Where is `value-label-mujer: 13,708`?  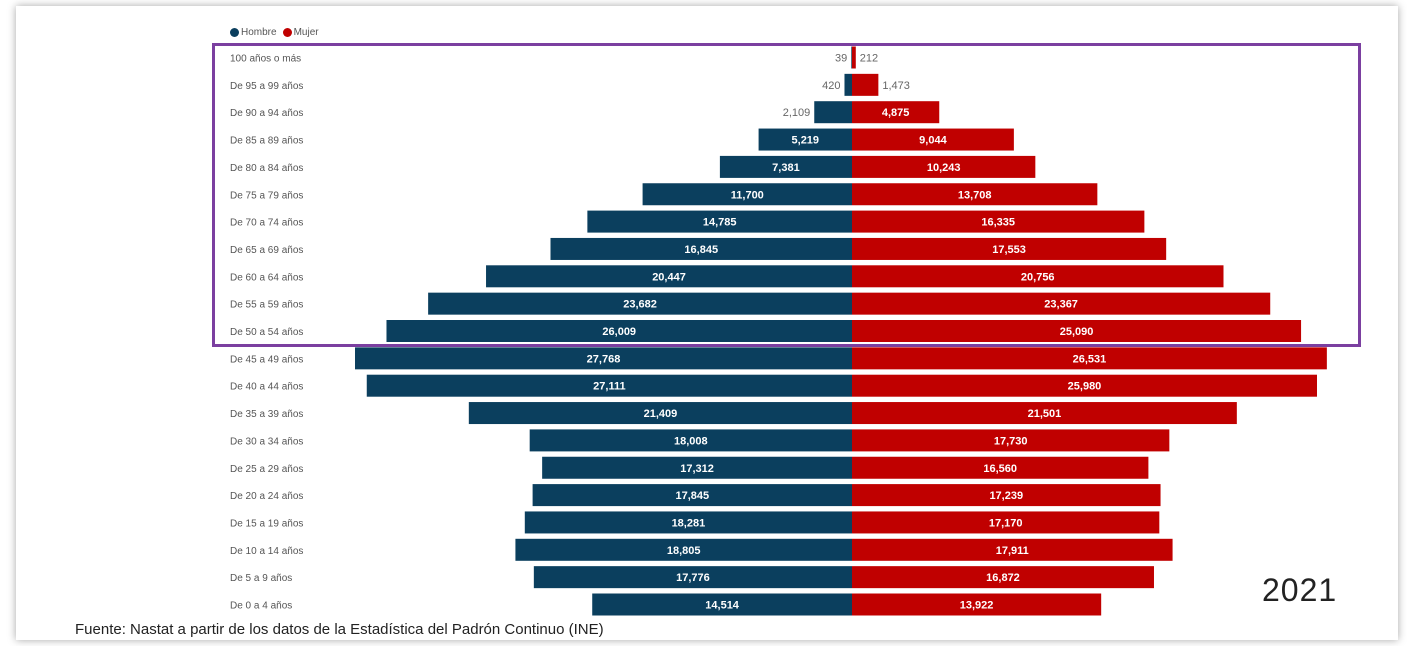
value-label-mujer: 13,708 is located at coordinates (975, 195).